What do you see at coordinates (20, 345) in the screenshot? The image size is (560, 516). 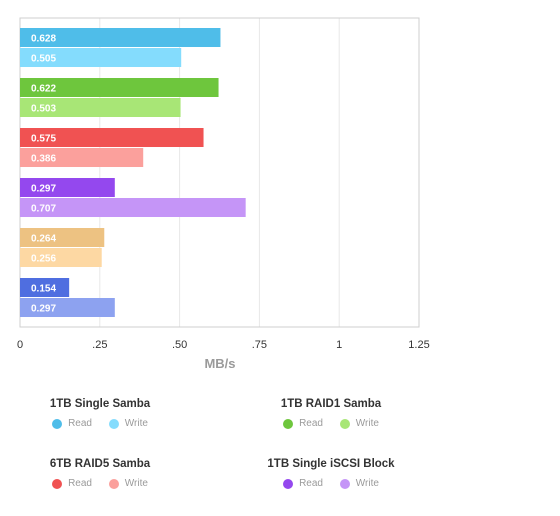 I see `x-tick-label: 0` at bounding box center [20, 345].